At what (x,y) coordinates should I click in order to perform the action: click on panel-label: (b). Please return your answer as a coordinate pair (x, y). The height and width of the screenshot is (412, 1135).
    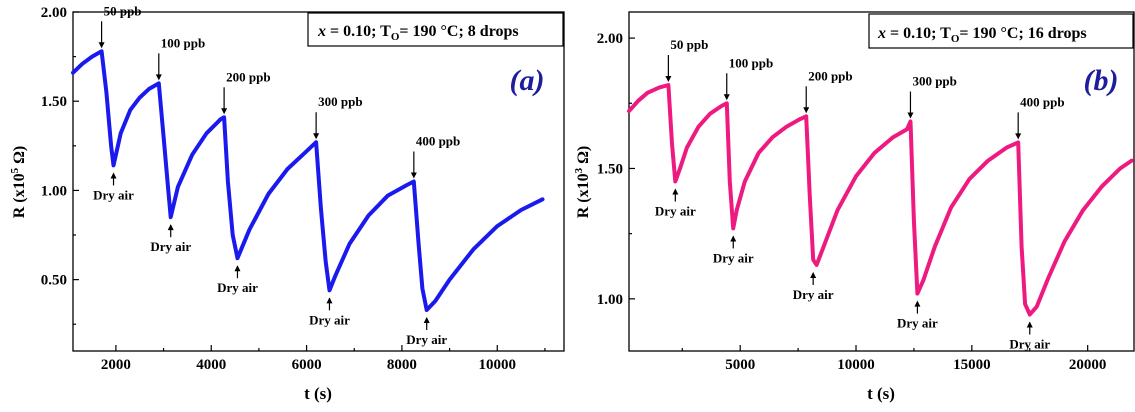
    Looking at the image, I should click on (1101, 80).